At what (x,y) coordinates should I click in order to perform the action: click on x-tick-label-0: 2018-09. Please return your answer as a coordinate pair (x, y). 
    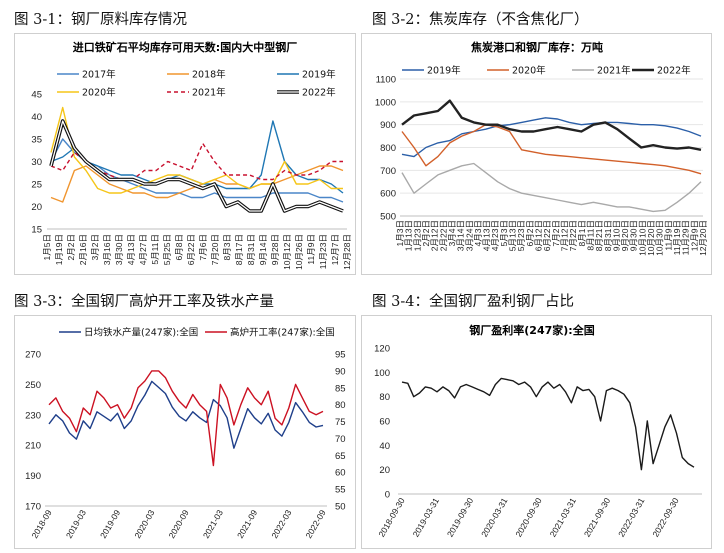
    Looking at the image, I should click on (41, 524).